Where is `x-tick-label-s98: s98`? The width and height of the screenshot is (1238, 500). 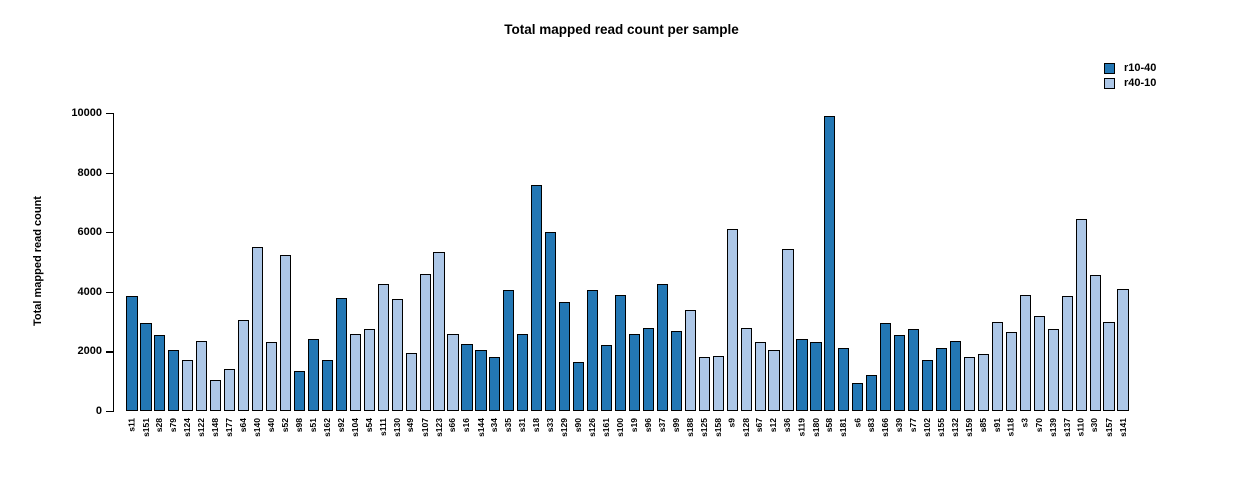 x-tick-label-s98: s98 is located at coordinates (298, 425).